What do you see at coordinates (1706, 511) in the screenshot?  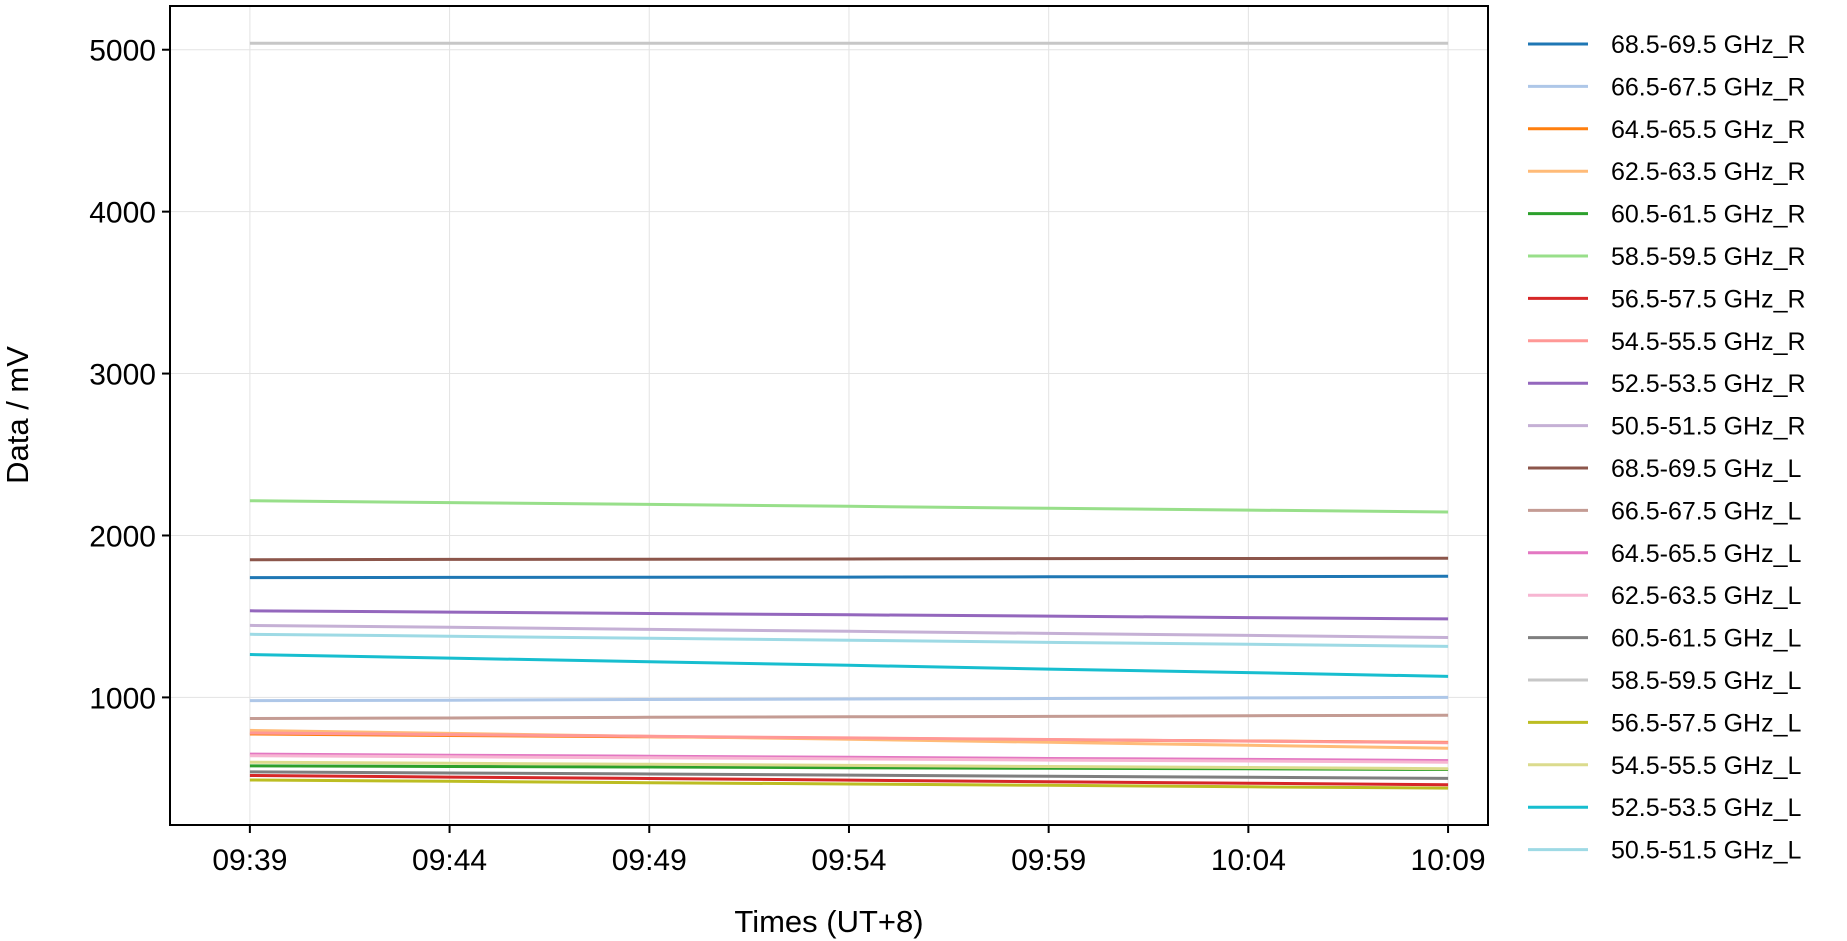 I see `legend-label: 66.5-67.5 GHz_L` at bounding box center [1706, 511].